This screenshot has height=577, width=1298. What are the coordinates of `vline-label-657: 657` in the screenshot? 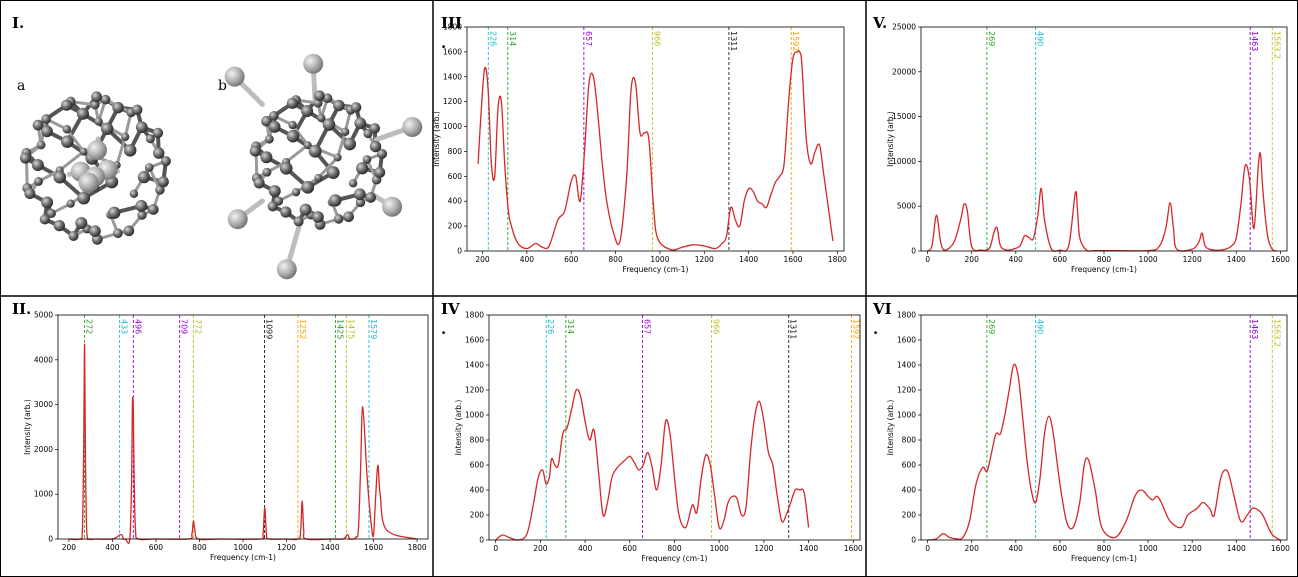 It's located at (588, 38).